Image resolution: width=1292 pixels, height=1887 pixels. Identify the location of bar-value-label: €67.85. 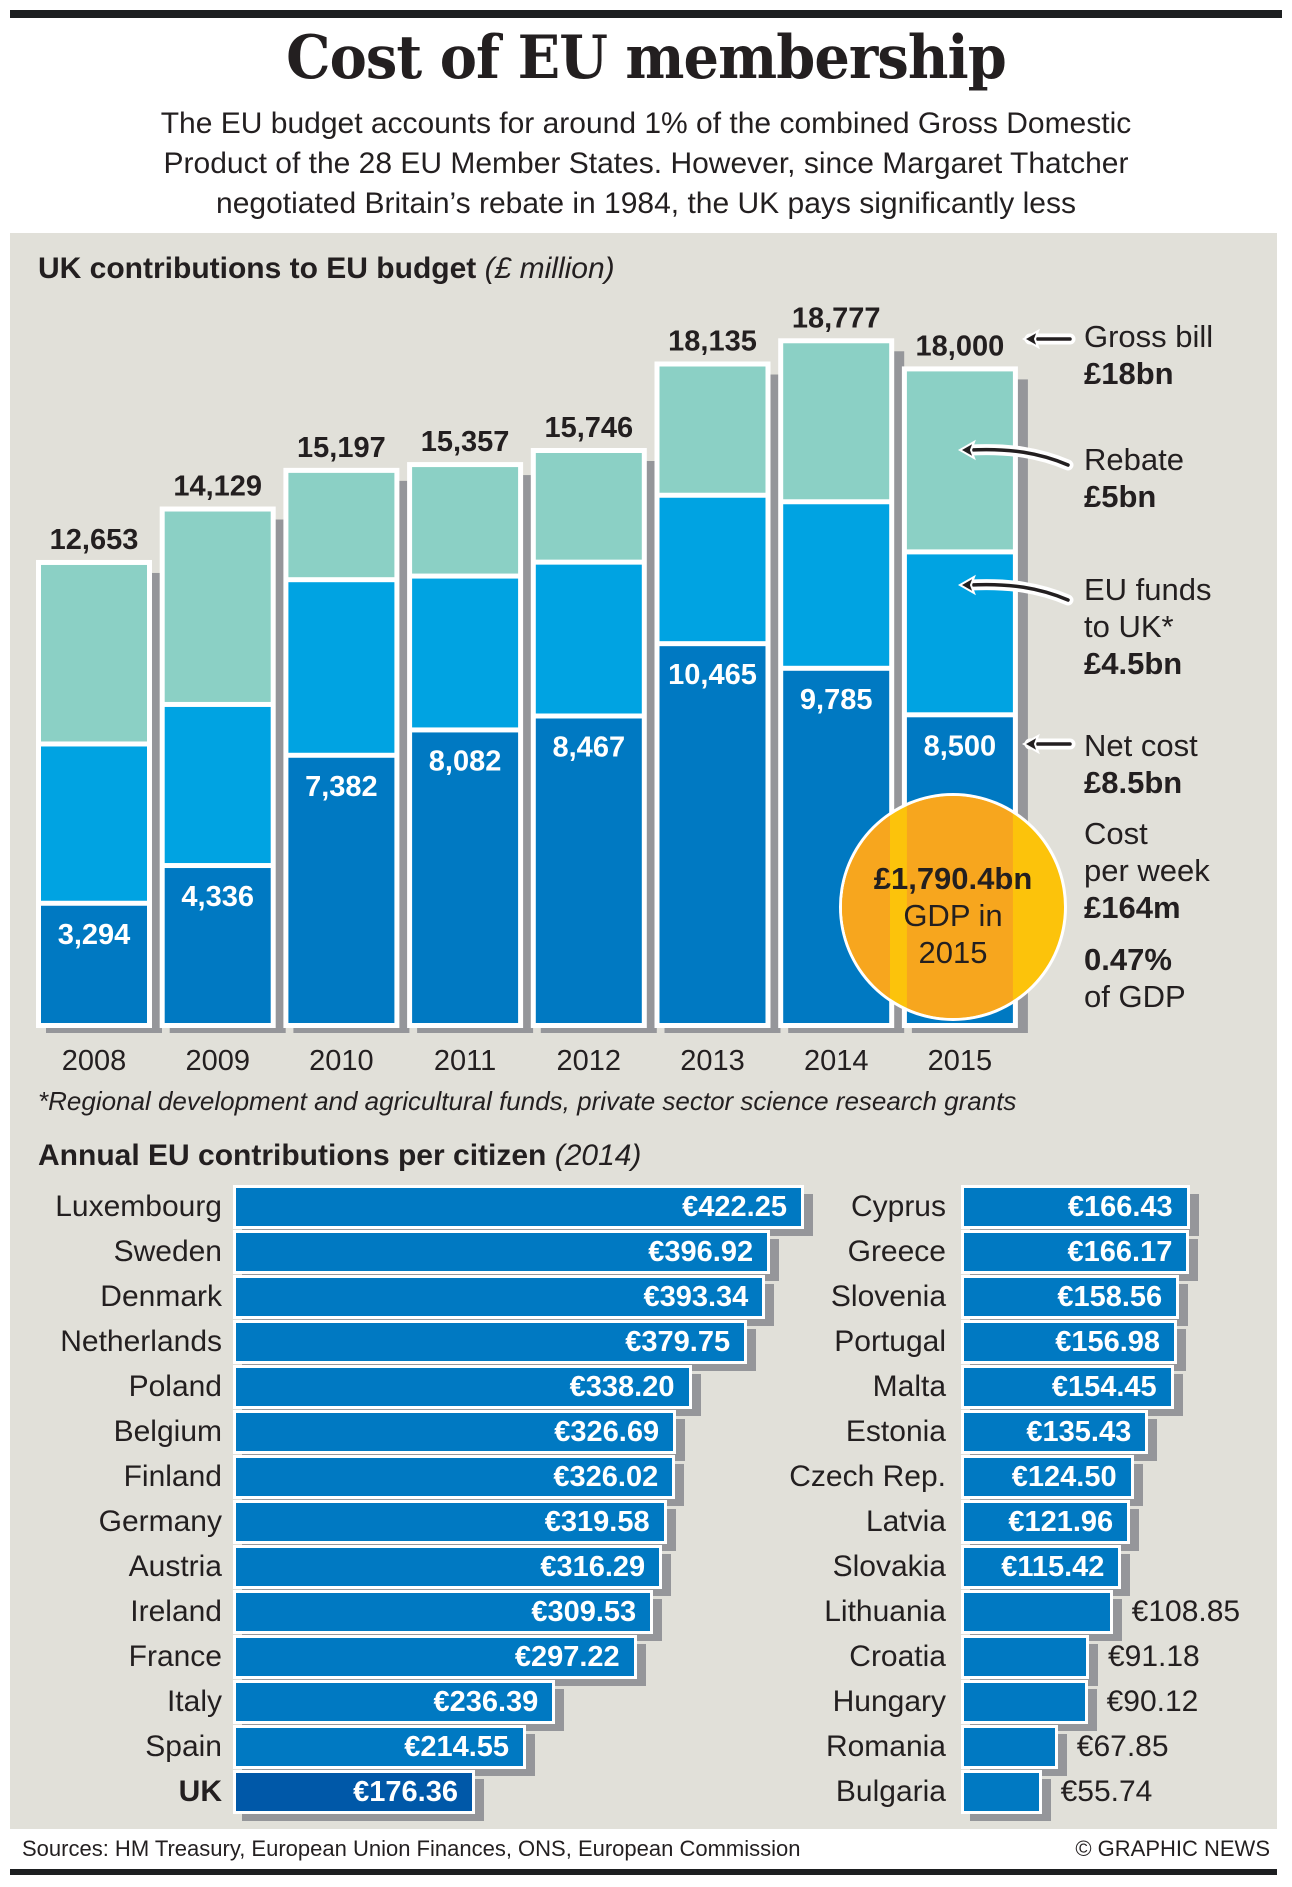
(1122, 1746).